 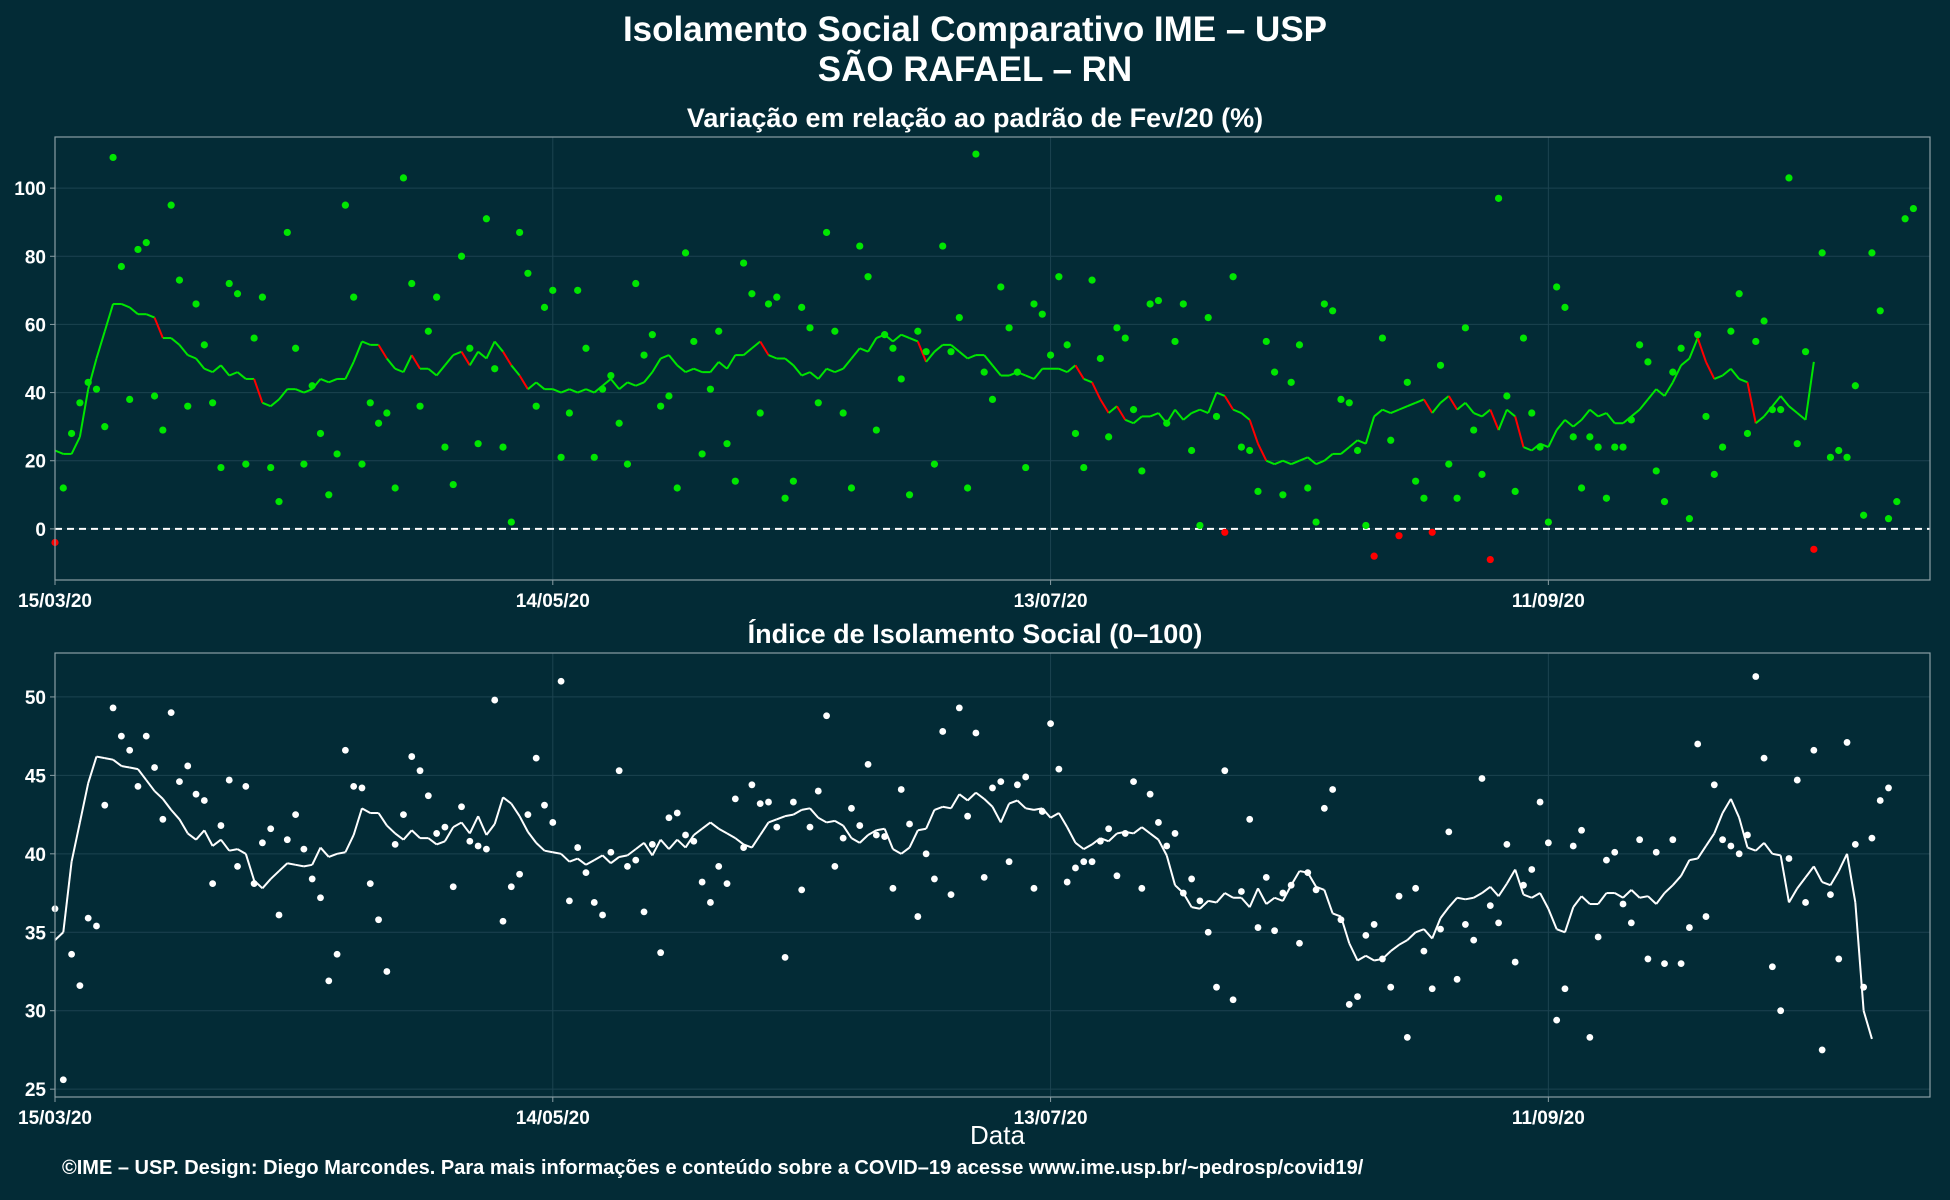 What do you see at coordinates (553, 601) in the screenshot?
I see `variation-x-tick-label: 14/05/20` at bounding box center [553, 601].